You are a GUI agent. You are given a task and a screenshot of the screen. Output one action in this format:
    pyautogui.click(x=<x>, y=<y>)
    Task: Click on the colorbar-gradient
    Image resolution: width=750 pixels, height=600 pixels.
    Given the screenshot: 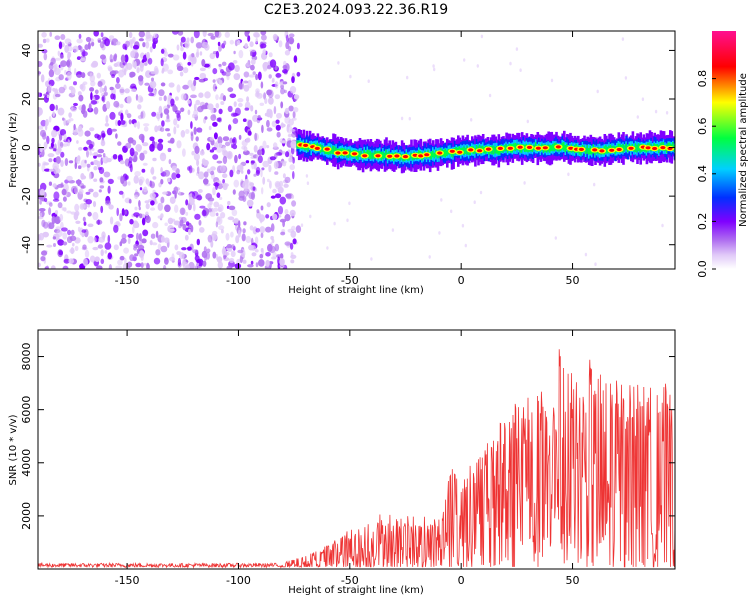 What is the action you would take?
    pyautogui.click(x=724, y=150)
    